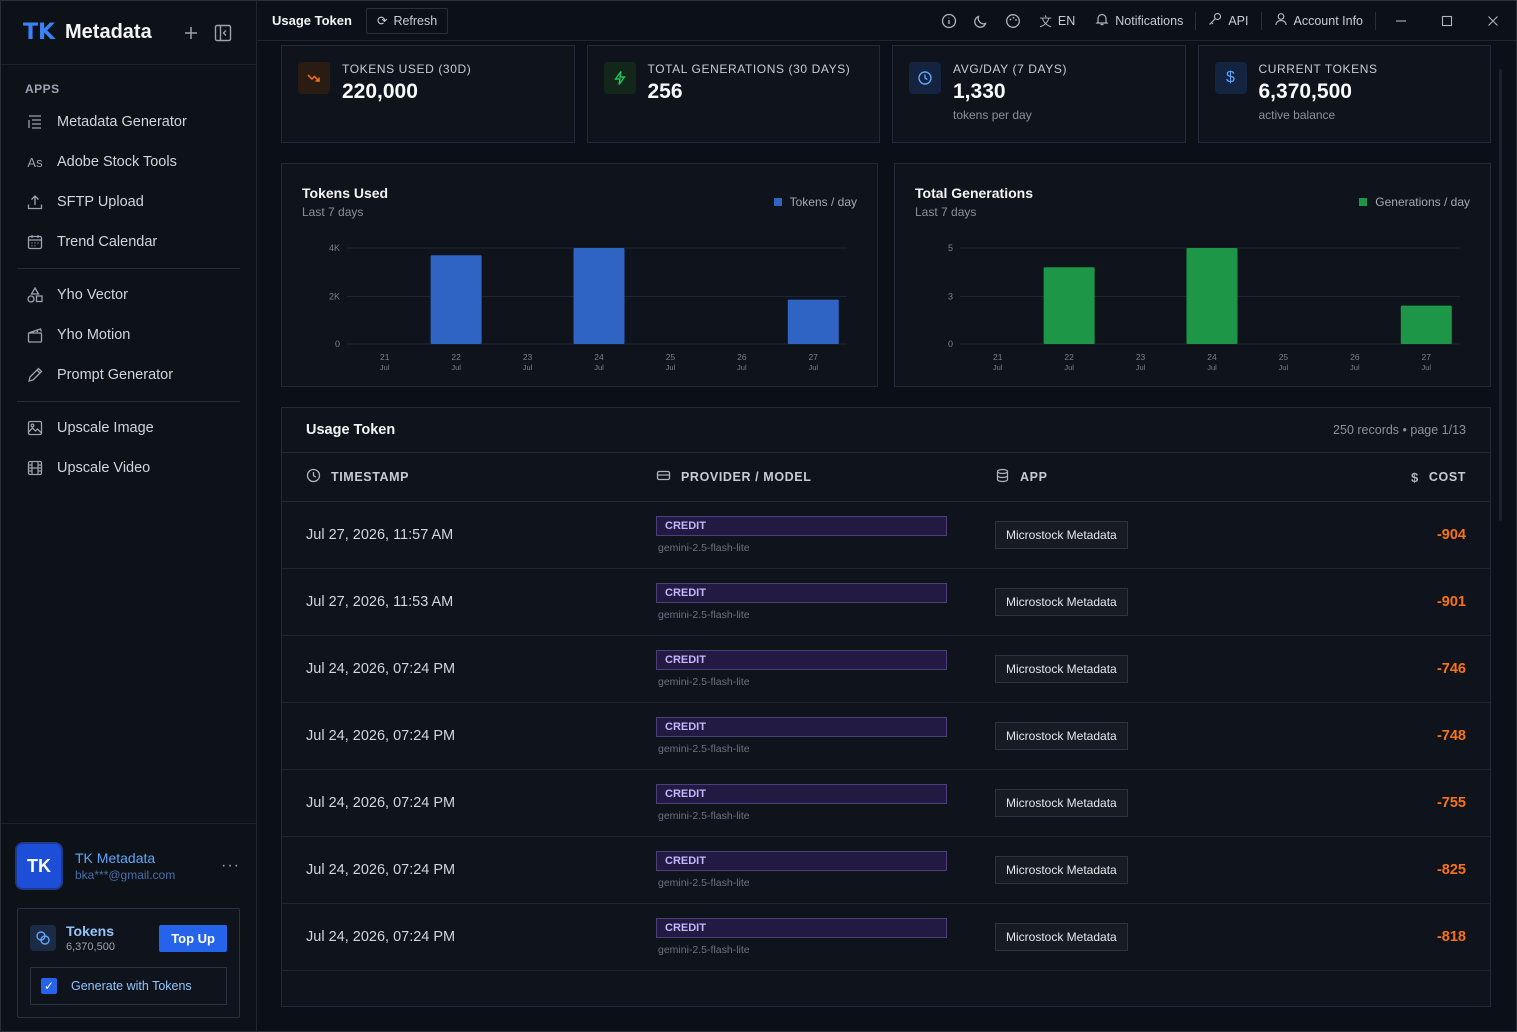 The height and width of the screenshot is (1032, 1517). What do you see at coordinates (1401, 21) in the screenshot?
I see `minimize-icon` at bounding box center [1401, 21].